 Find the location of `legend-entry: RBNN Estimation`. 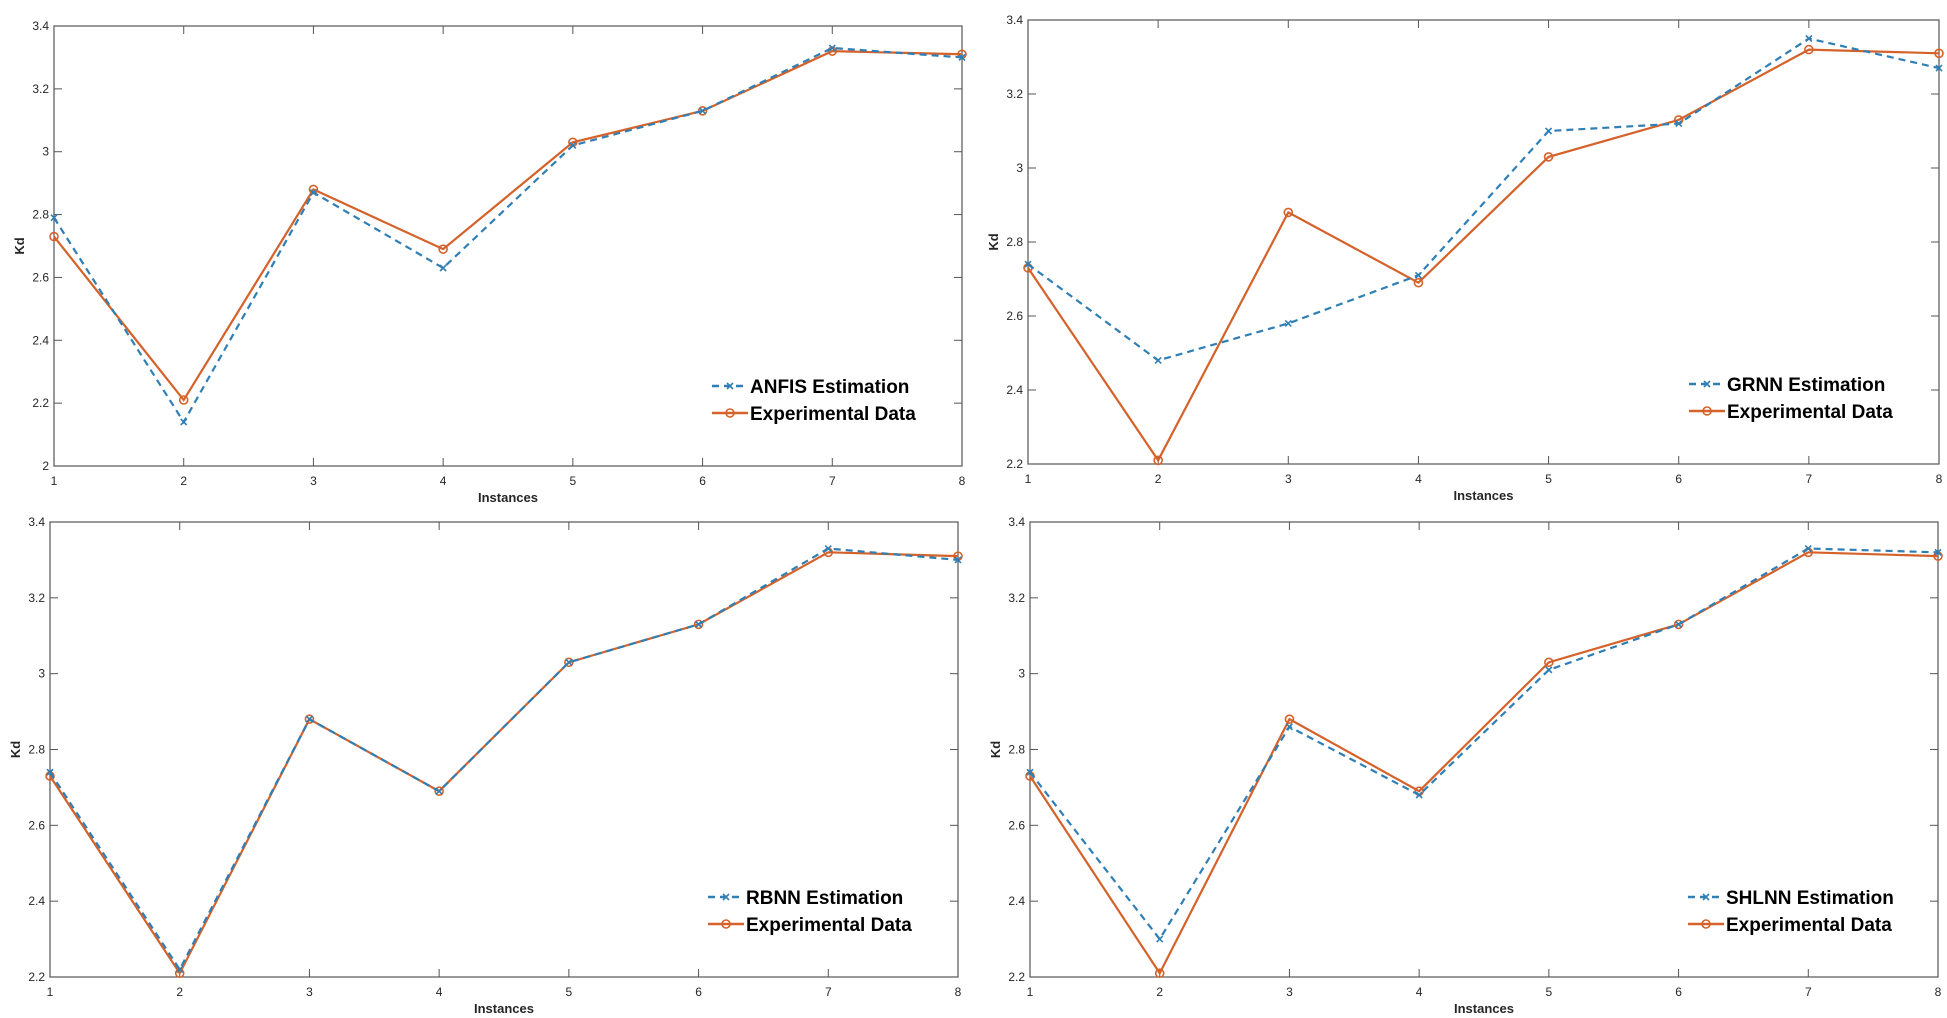

legend-entry: RBNN Estimation is located at coordinates (824, 898).